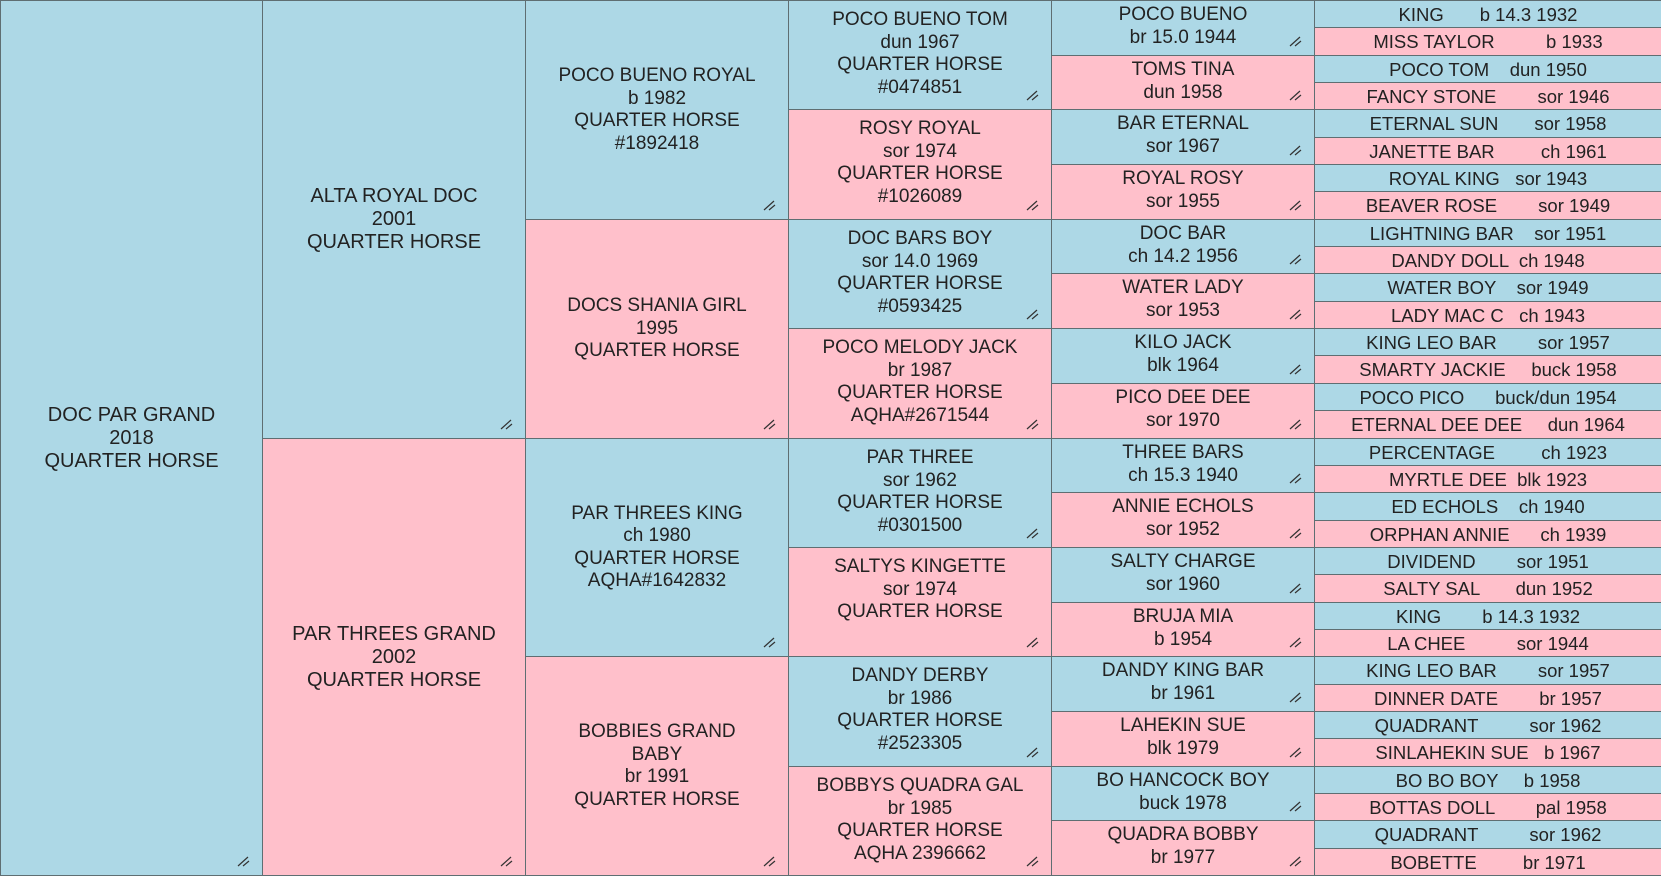  I want to click on gen6-ancestor-cell: MISS TAYLOR b 1933, so click(1487, 41).